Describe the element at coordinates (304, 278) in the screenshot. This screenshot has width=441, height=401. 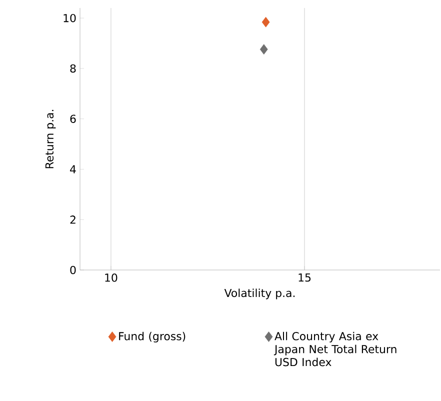
I see `x-tick-label: 15` at that location.